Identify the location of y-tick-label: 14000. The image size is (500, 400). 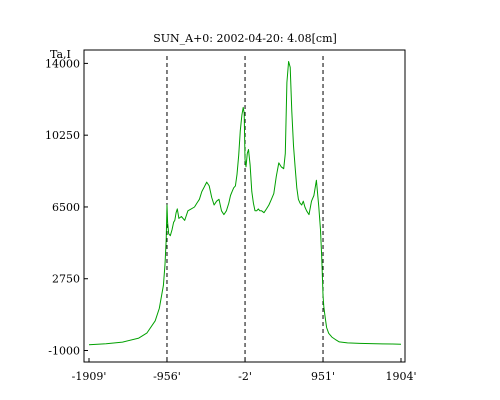
(62, 63).